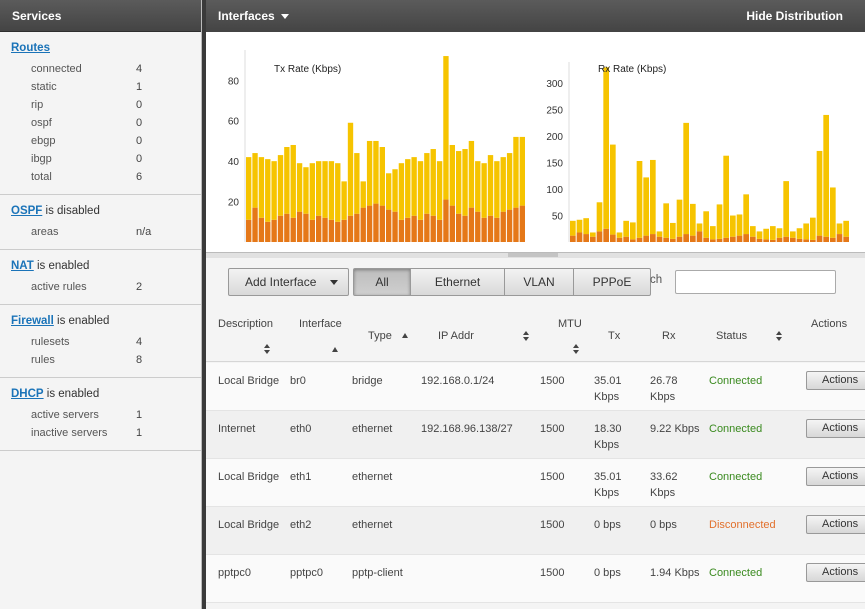 Image resolution: width=865 pixels, height=609 pixels. I want to click on panel-splitter, so click(535, 255).